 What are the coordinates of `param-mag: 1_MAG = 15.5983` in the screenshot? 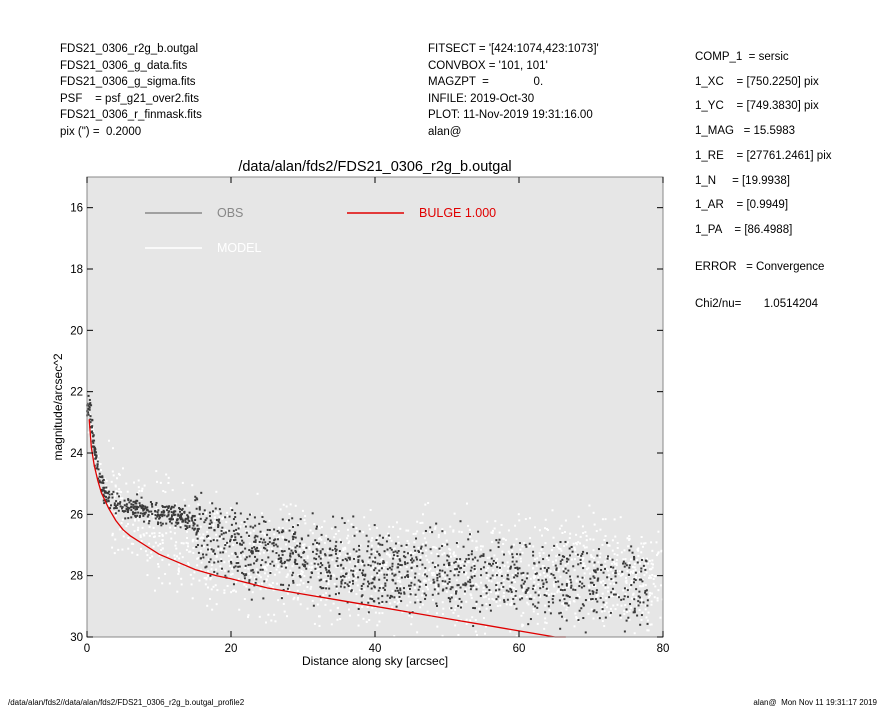 It's located at (745, 131).